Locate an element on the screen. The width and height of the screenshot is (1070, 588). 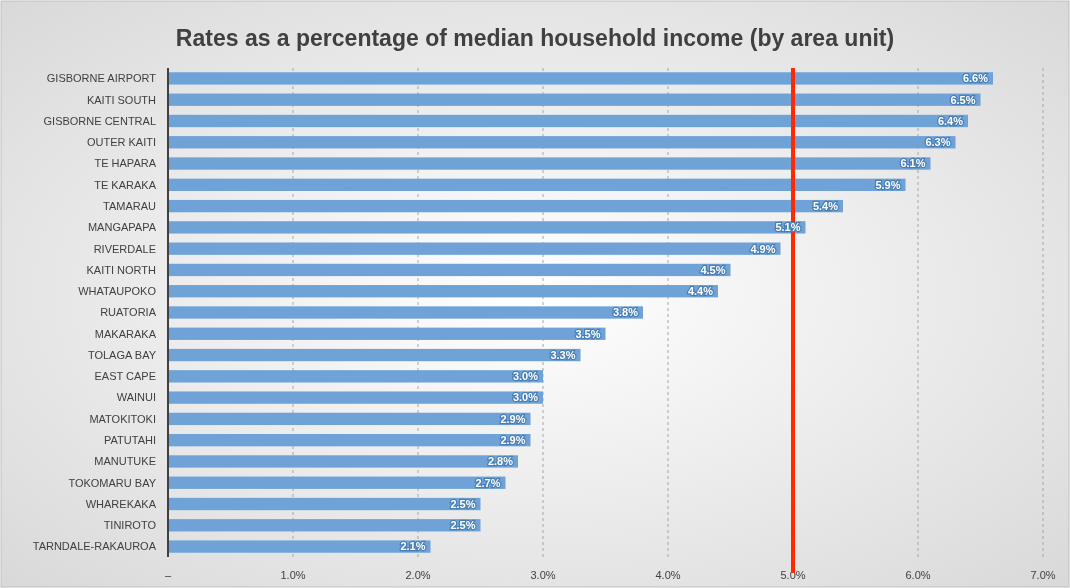
y-tick-label: GISBORNE CENTRAL is located at coordinates (99, 120).